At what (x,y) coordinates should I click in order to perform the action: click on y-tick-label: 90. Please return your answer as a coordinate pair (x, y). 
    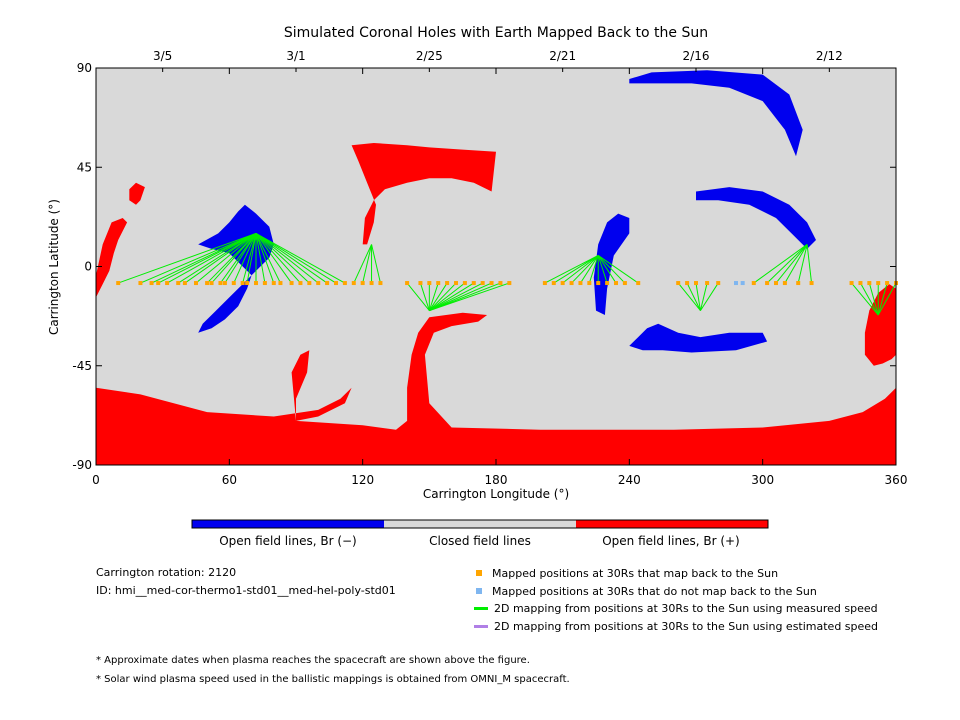
    Looking at the image, I should click on (84, 68).